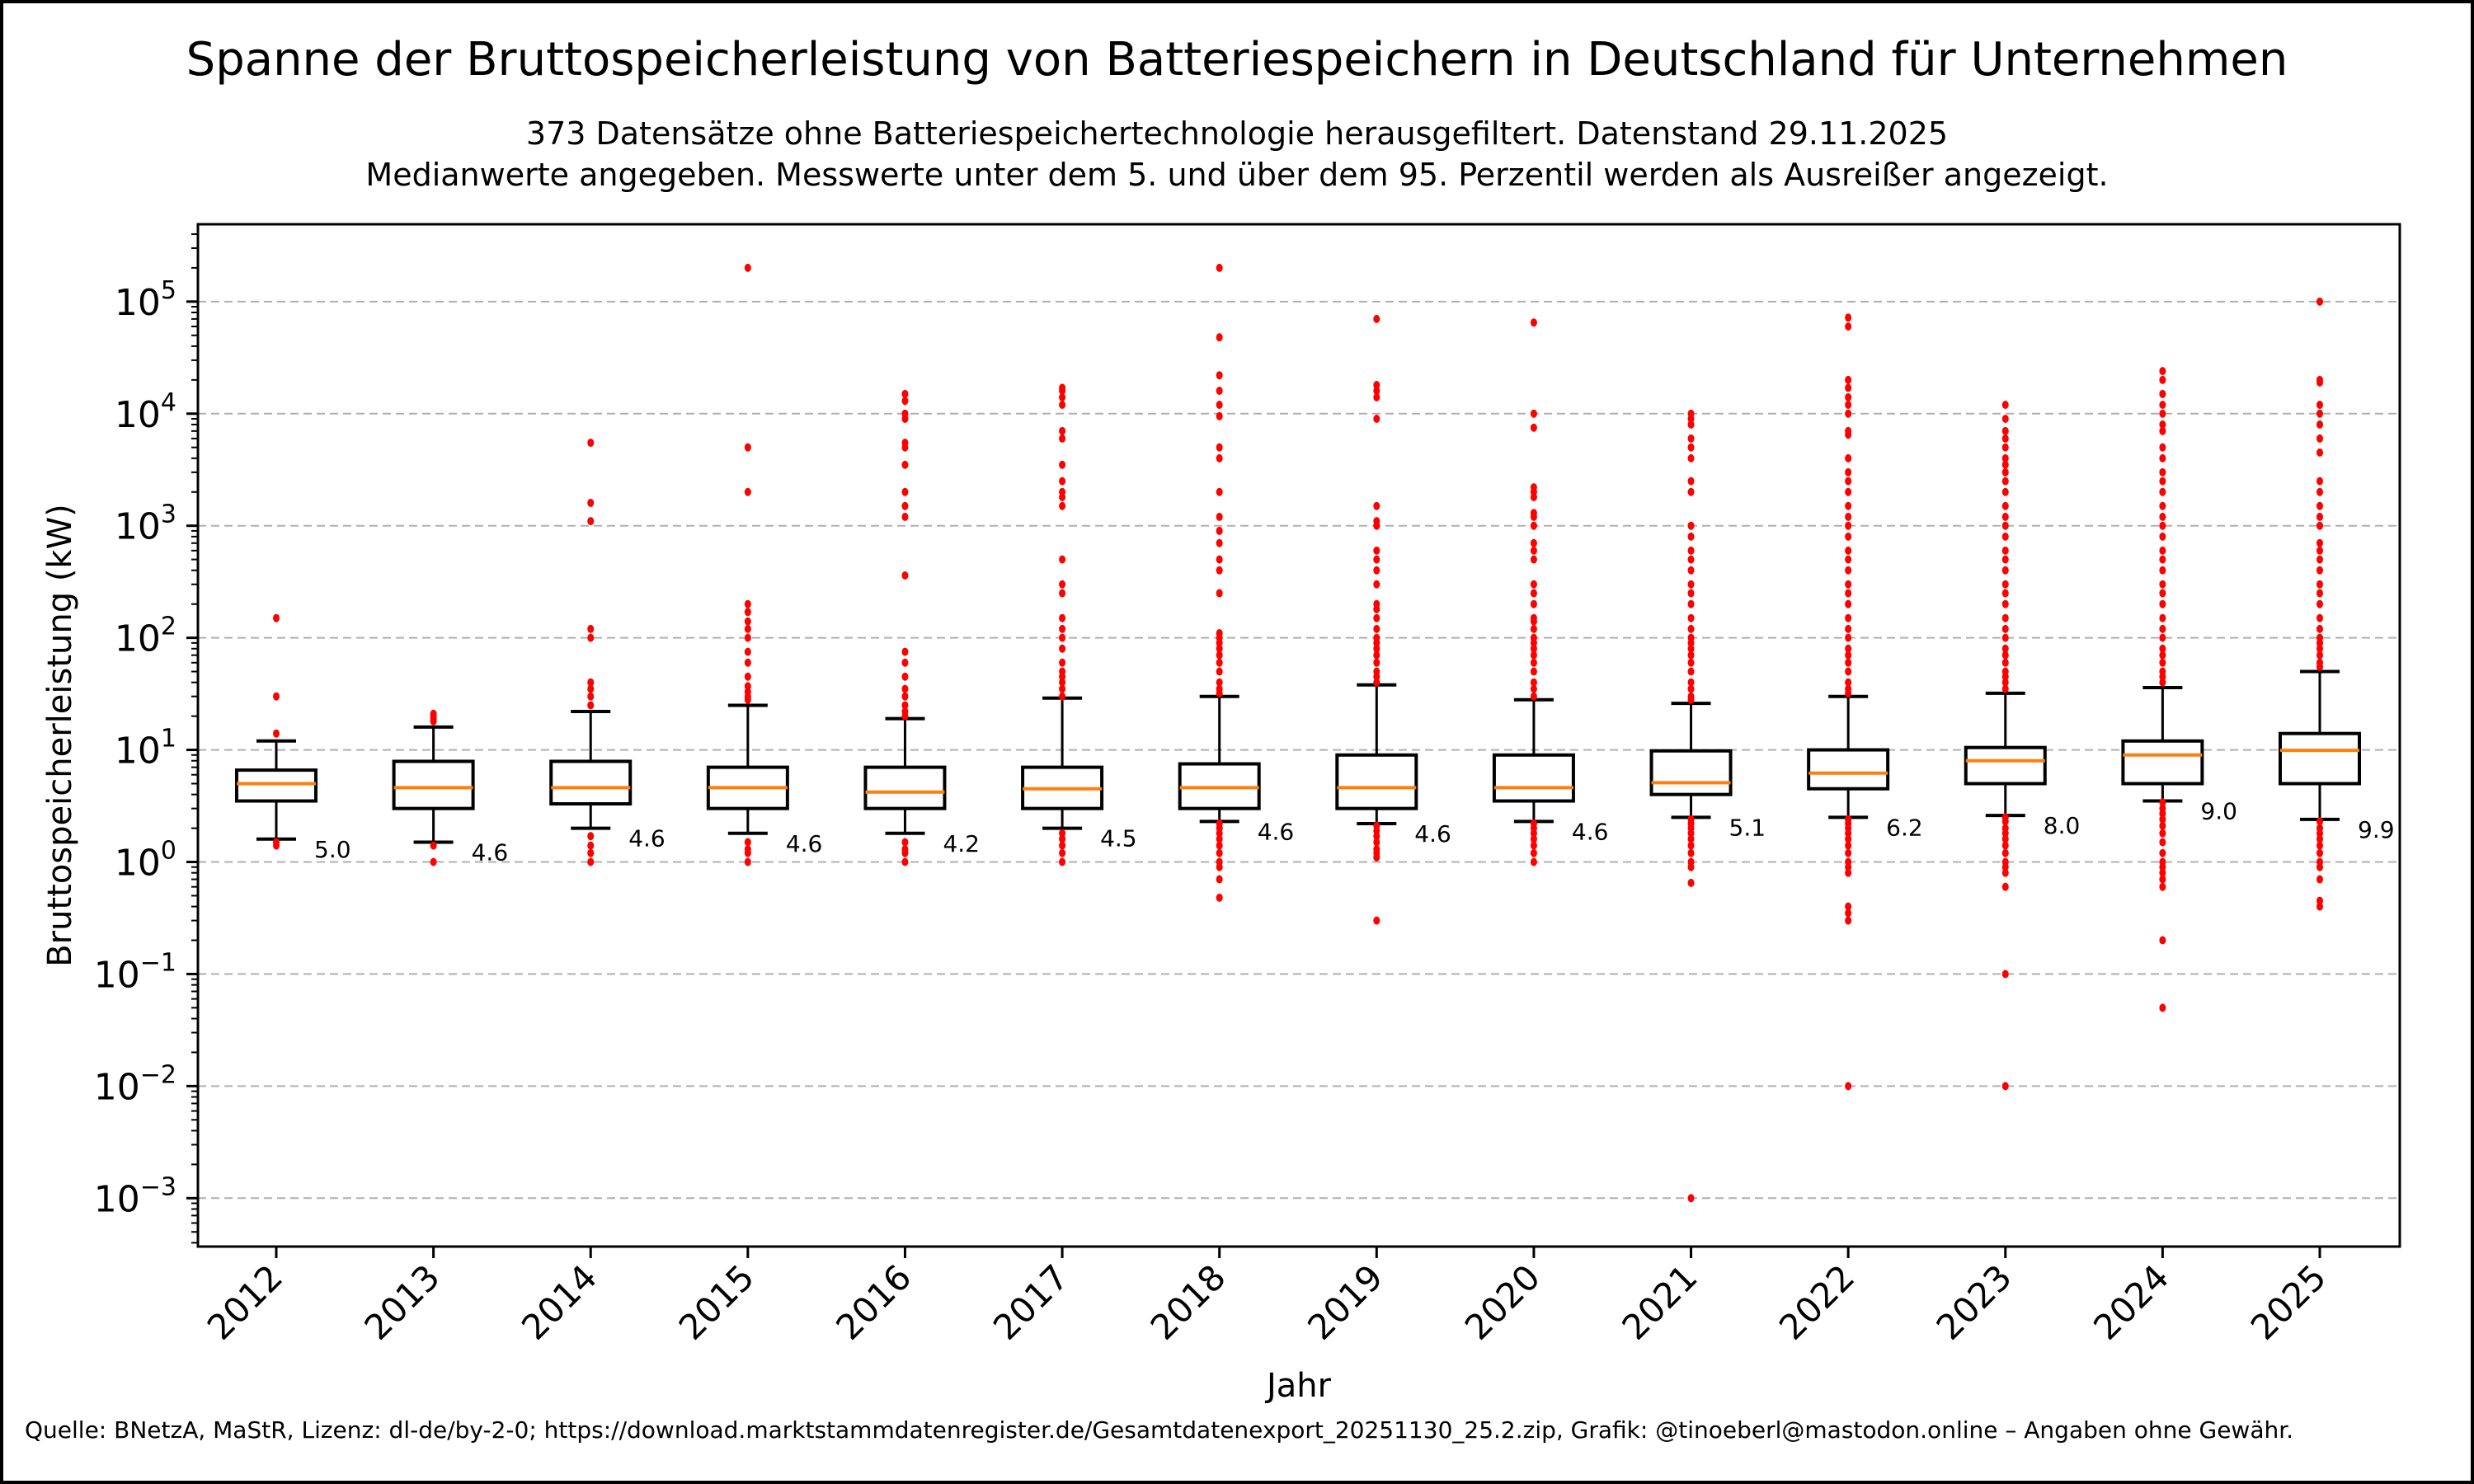  Describe the element at coordinates (135, 1196) in the screenshot. I see `y-tick-label: 10⁻³` at that location.